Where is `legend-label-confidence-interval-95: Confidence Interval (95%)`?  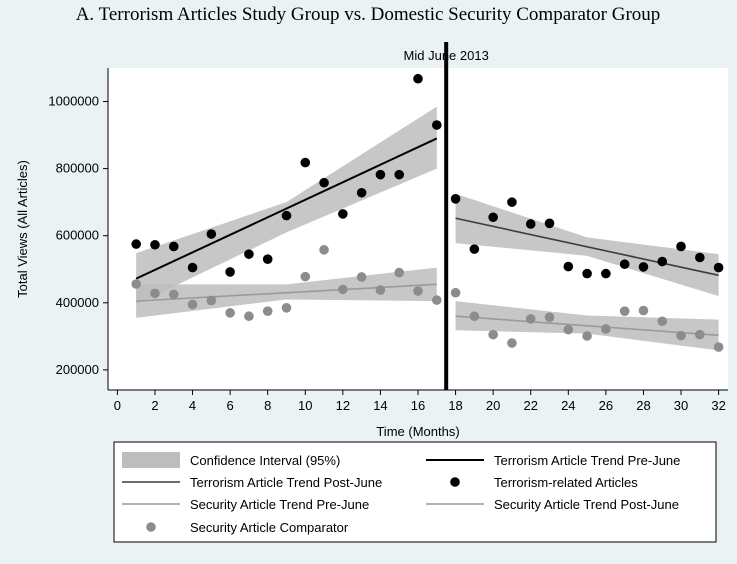
legend-label-confidence-interval-95: Confidence Interval (95%) is located at coordinates (265, 460).